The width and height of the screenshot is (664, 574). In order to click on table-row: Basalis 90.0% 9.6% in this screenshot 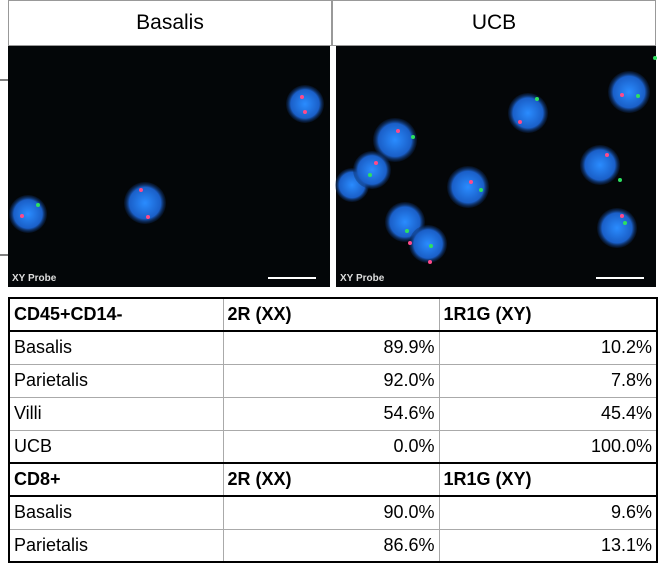, I will do `click(333, 512)`.